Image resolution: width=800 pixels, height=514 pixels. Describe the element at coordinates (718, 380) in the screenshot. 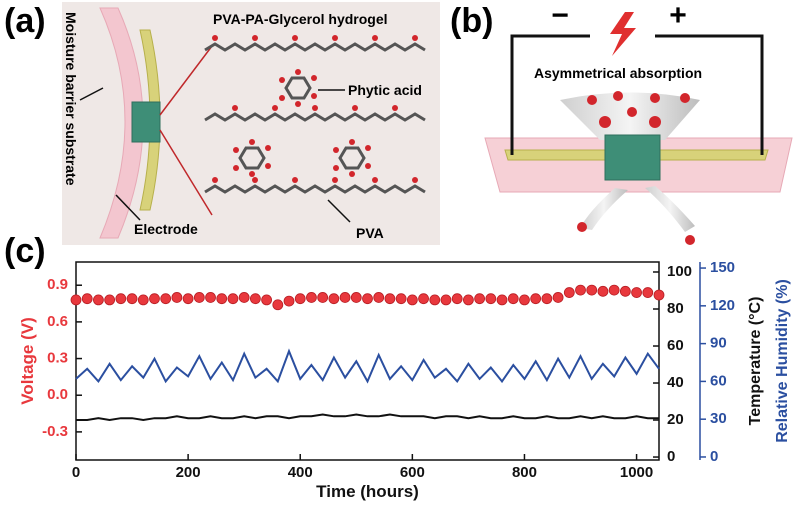

I see `y3-tick-label: 60` at that location.